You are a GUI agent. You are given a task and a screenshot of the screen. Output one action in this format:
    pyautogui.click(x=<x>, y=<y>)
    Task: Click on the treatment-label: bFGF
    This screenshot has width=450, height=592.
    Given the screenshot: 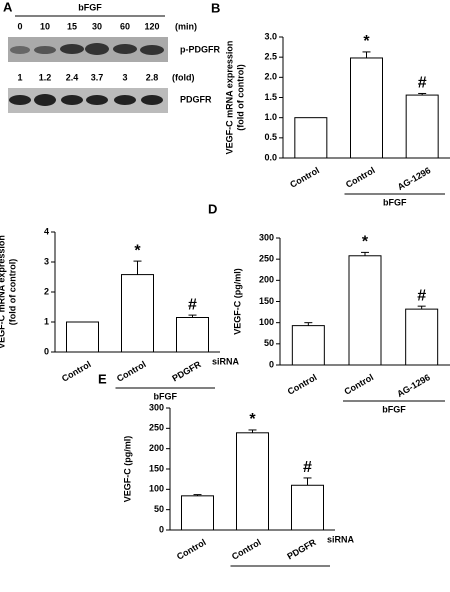 What is the action you would take?
    pyautogui.click(x=90, y=7)
    